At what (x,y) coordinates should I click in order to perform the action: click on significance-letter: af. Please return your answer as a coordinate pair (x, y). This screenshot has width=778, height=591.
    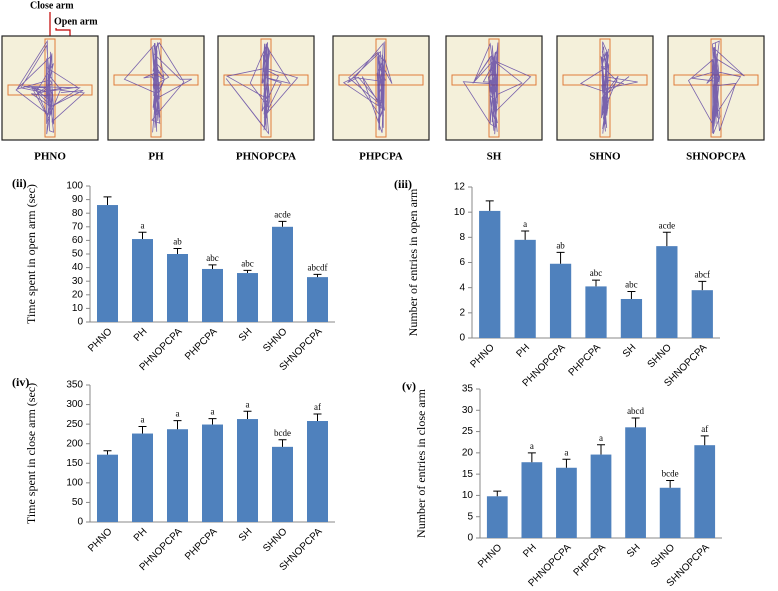
    Looking at the image, I should click on (317, 407).